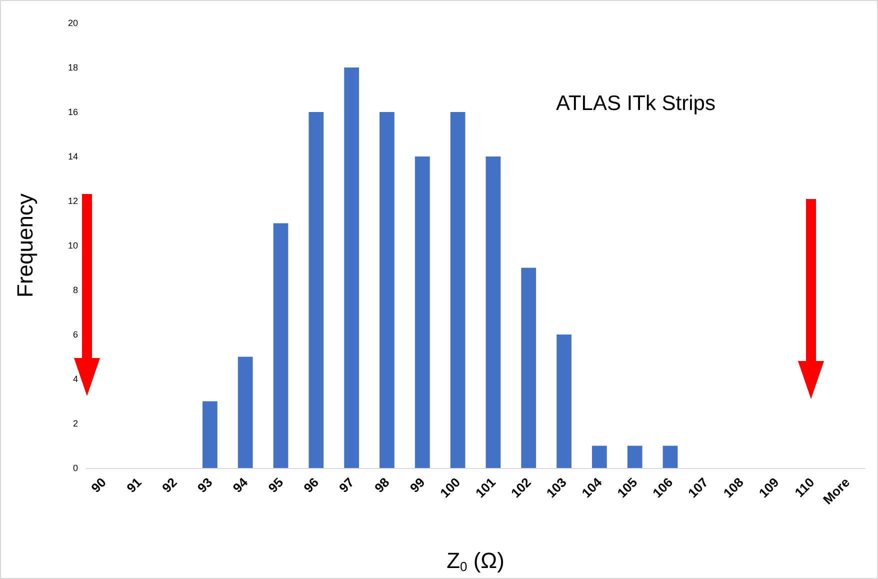  I want to click on x-tick-label: 95, so click(275, 485).